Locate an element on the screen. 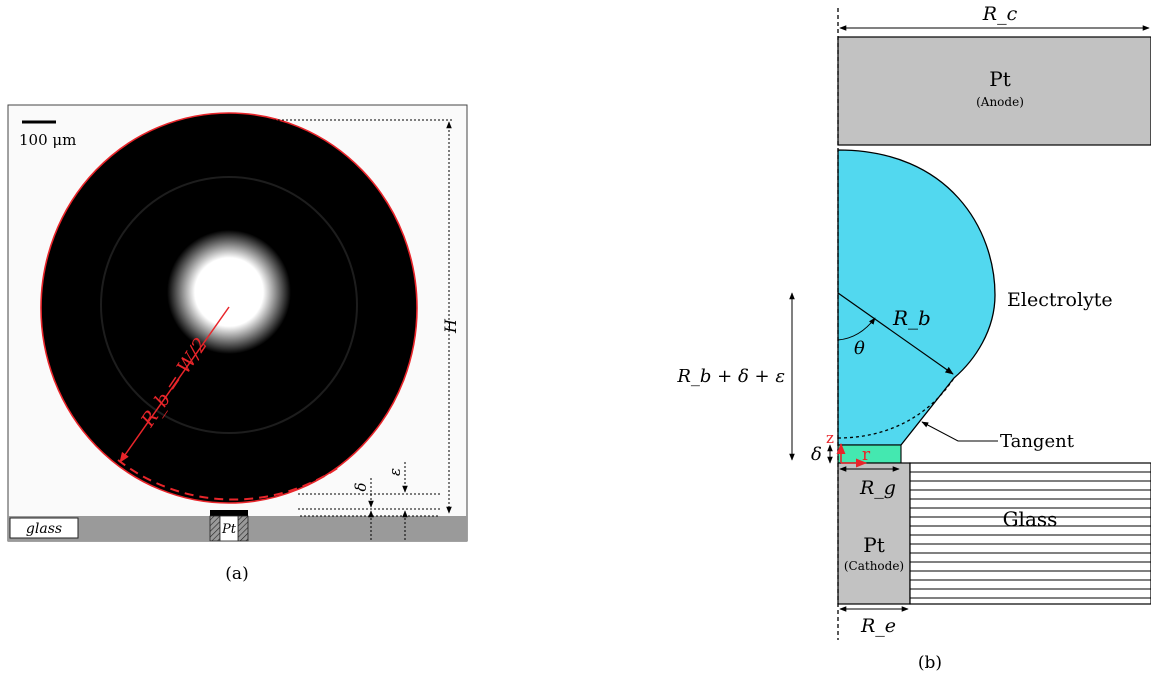 This screenshot has width=1151, height=681. pt-label: Pt is located at coordinates (229, 529).